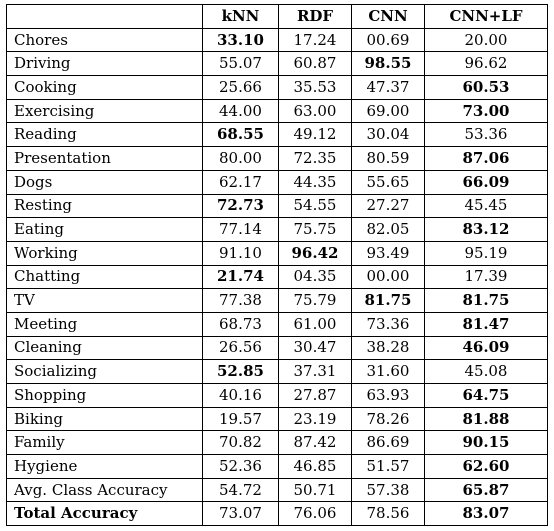 The height and width of the screenshot is (531, 554). Describe the element at coordinates (315, 466) in the screenshot. I see `cell-rdf: 46.85` at that location.